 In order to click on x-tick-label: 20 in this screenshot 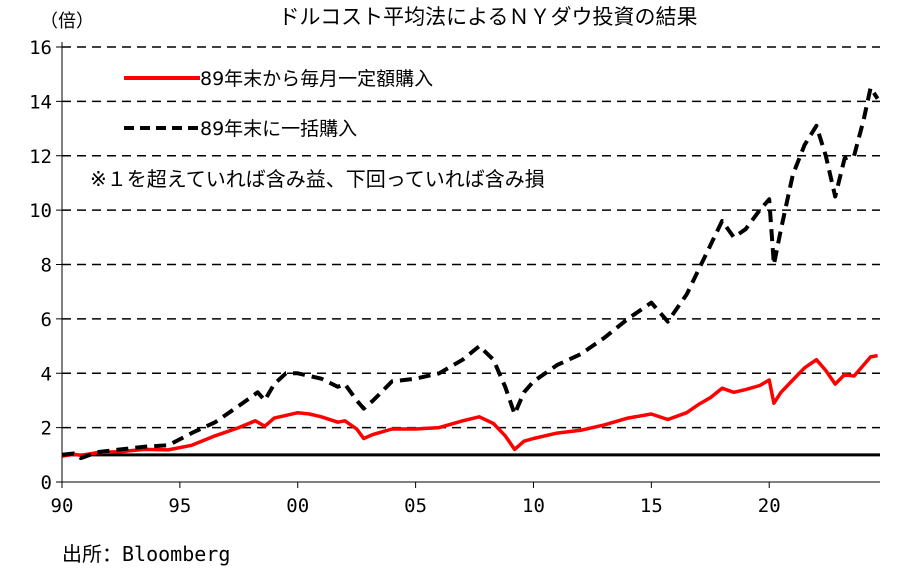, I will do `click(769, 506)`.